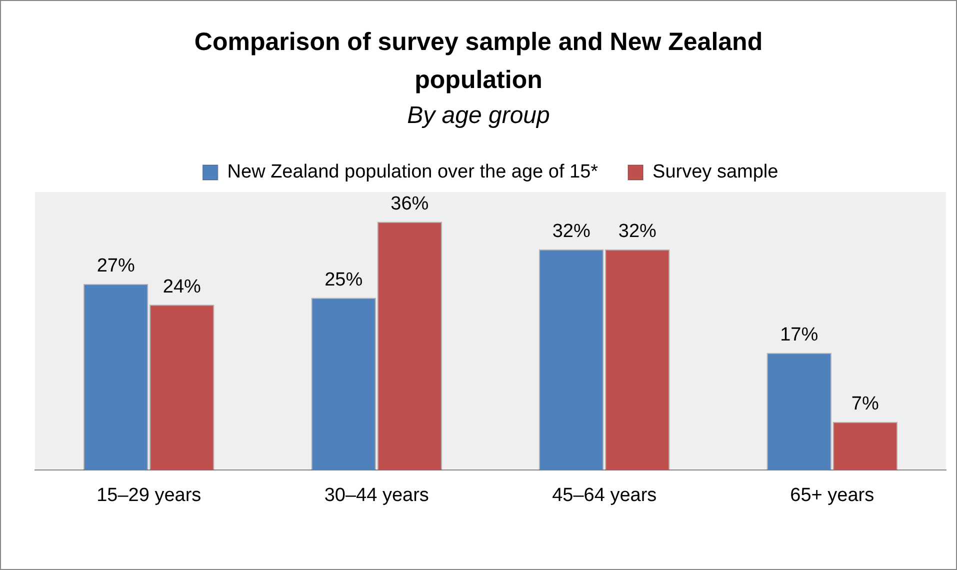 This screenshot has height=570, width=957. I want to click on data-label: 7%, so click(865, 404).